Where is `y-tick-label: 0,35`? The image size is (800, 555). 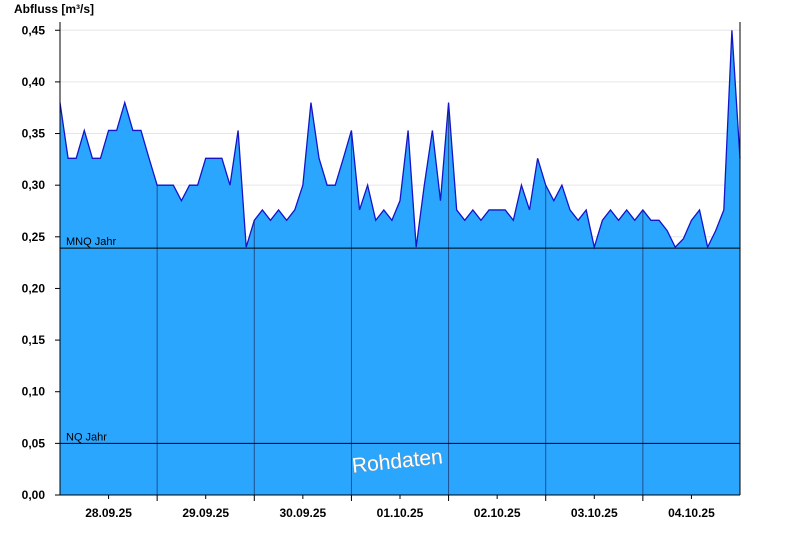
y-tick-label: 0,35 is located at coordinates (34, 134).